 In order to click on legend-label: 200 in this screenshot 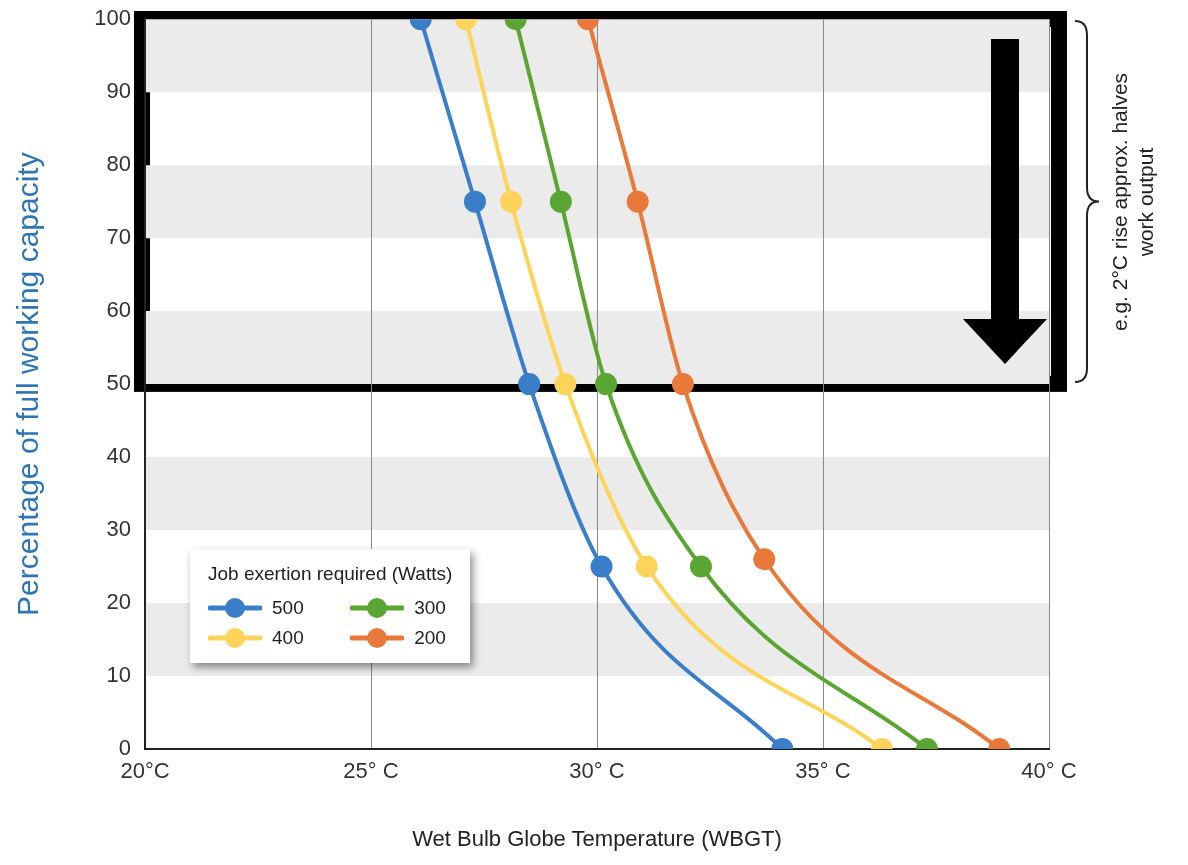, I will do `click(430, 638)`.